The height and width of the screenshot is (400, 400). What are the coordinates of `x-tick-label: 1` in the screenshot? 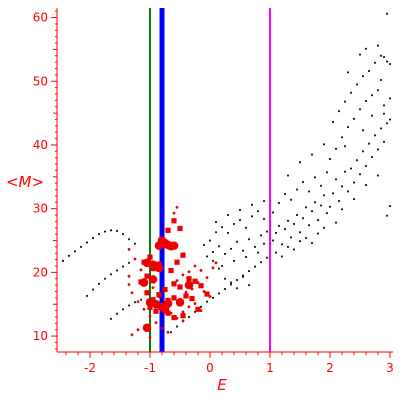 It's located at (270, 368).